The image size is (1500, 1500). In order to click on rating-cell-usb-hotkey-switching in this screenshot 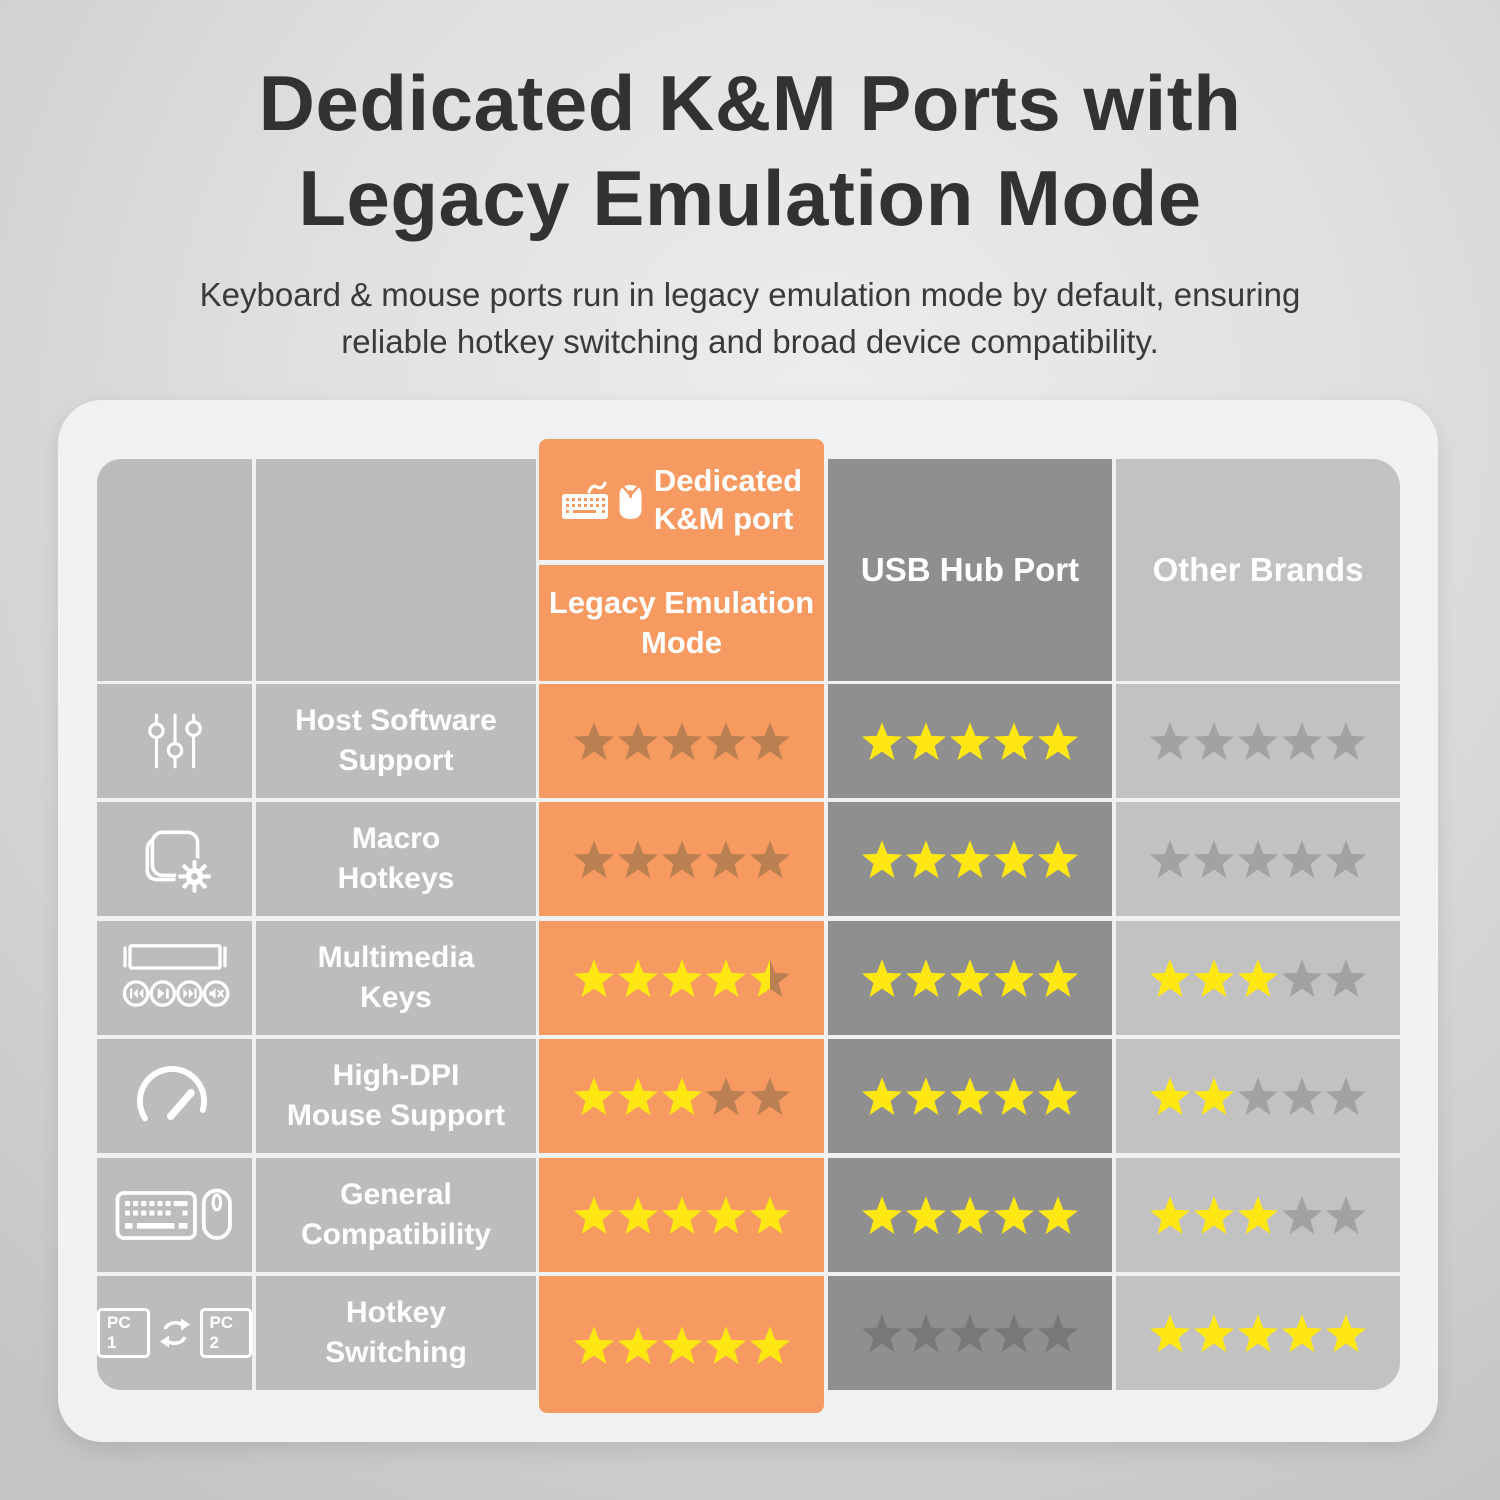, I will do `click(970, 1333)`.